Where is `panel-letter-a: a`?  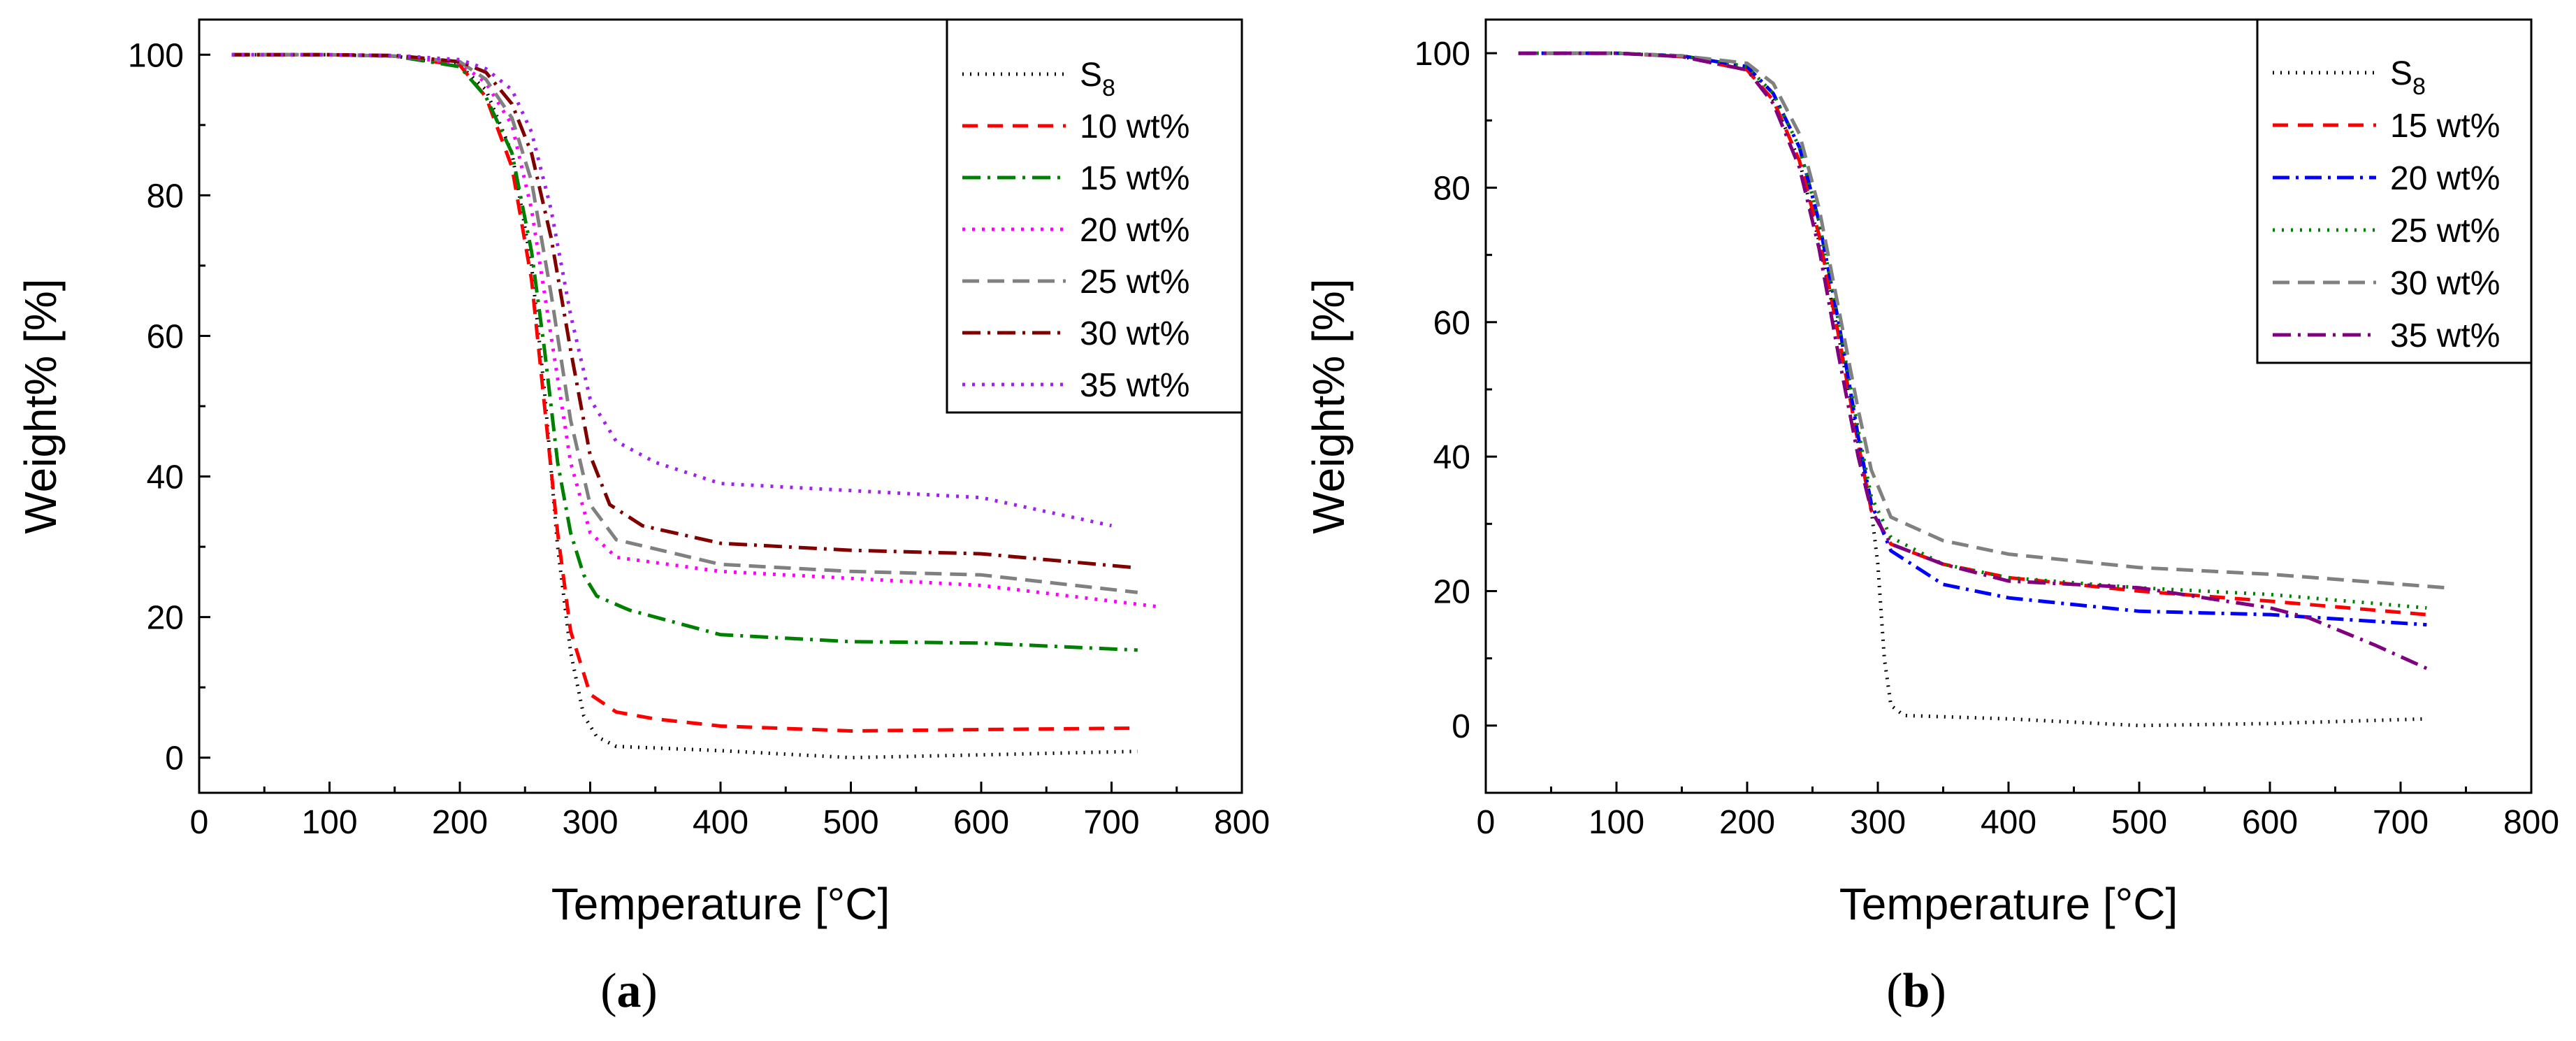 panel-letter-a: a is located at coordinates (629, 991).